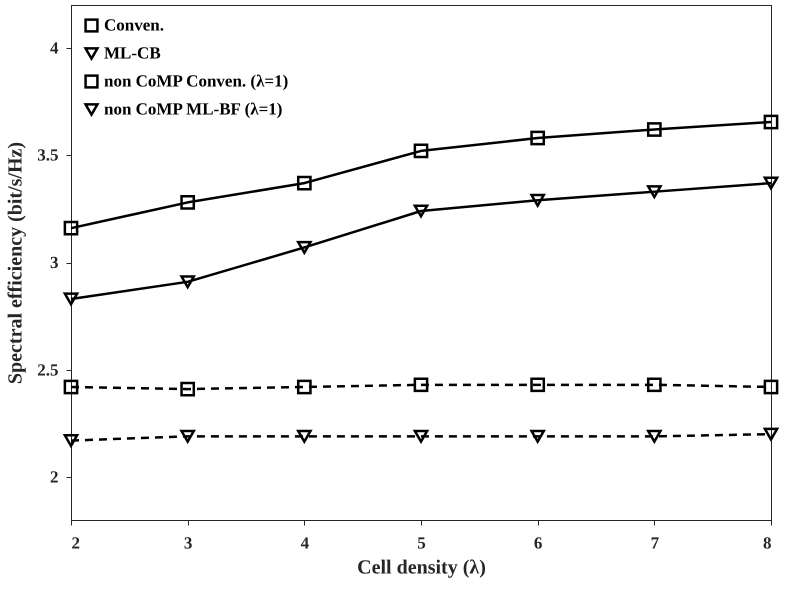 This screenshot has width=798, height=606. I want to click on x-tick-label: 7, so click(655, 543).